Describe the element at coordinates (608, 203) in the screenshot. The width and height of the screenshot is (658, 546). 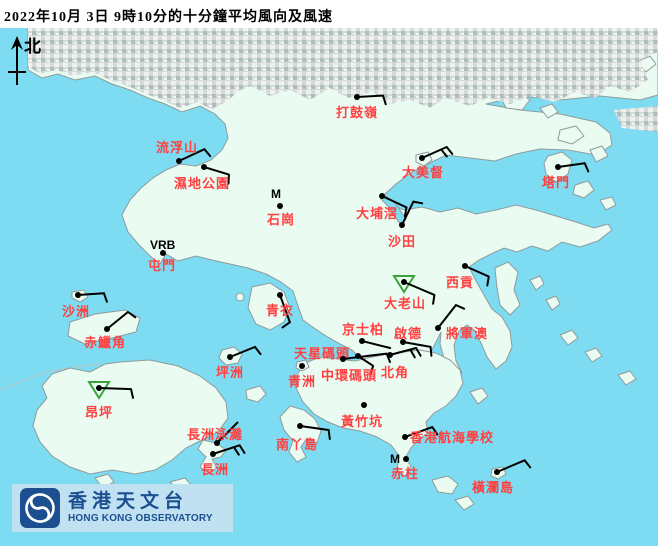
I see `port-island` at that location.